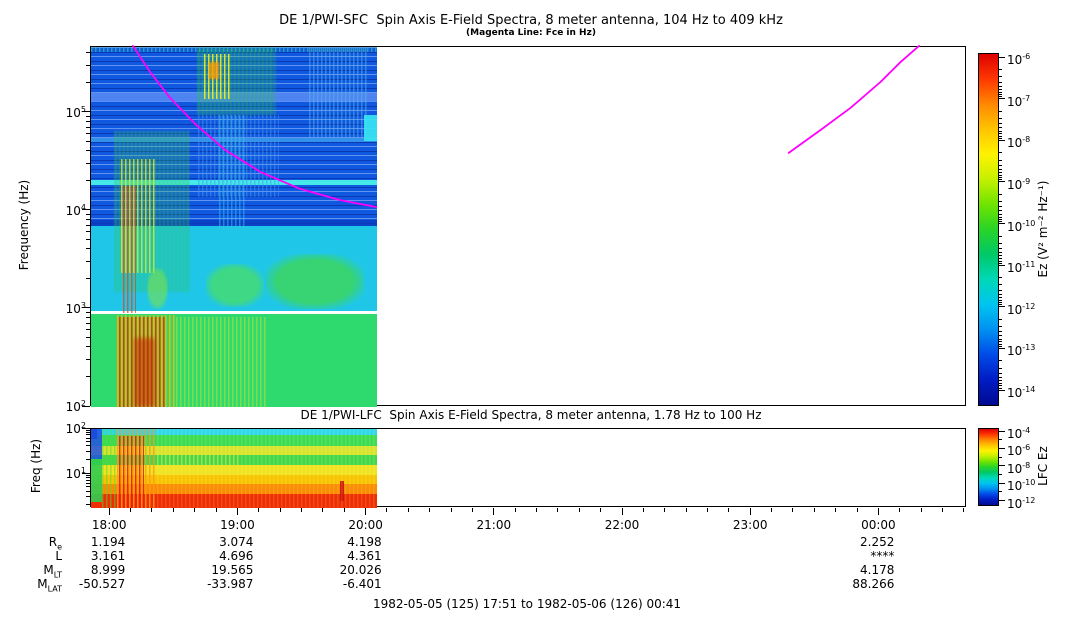  What do you see at coordinates (102, 584) in the screenshot?
I see `ephemeris-value: -50.527` at bounding box center [102, 584].